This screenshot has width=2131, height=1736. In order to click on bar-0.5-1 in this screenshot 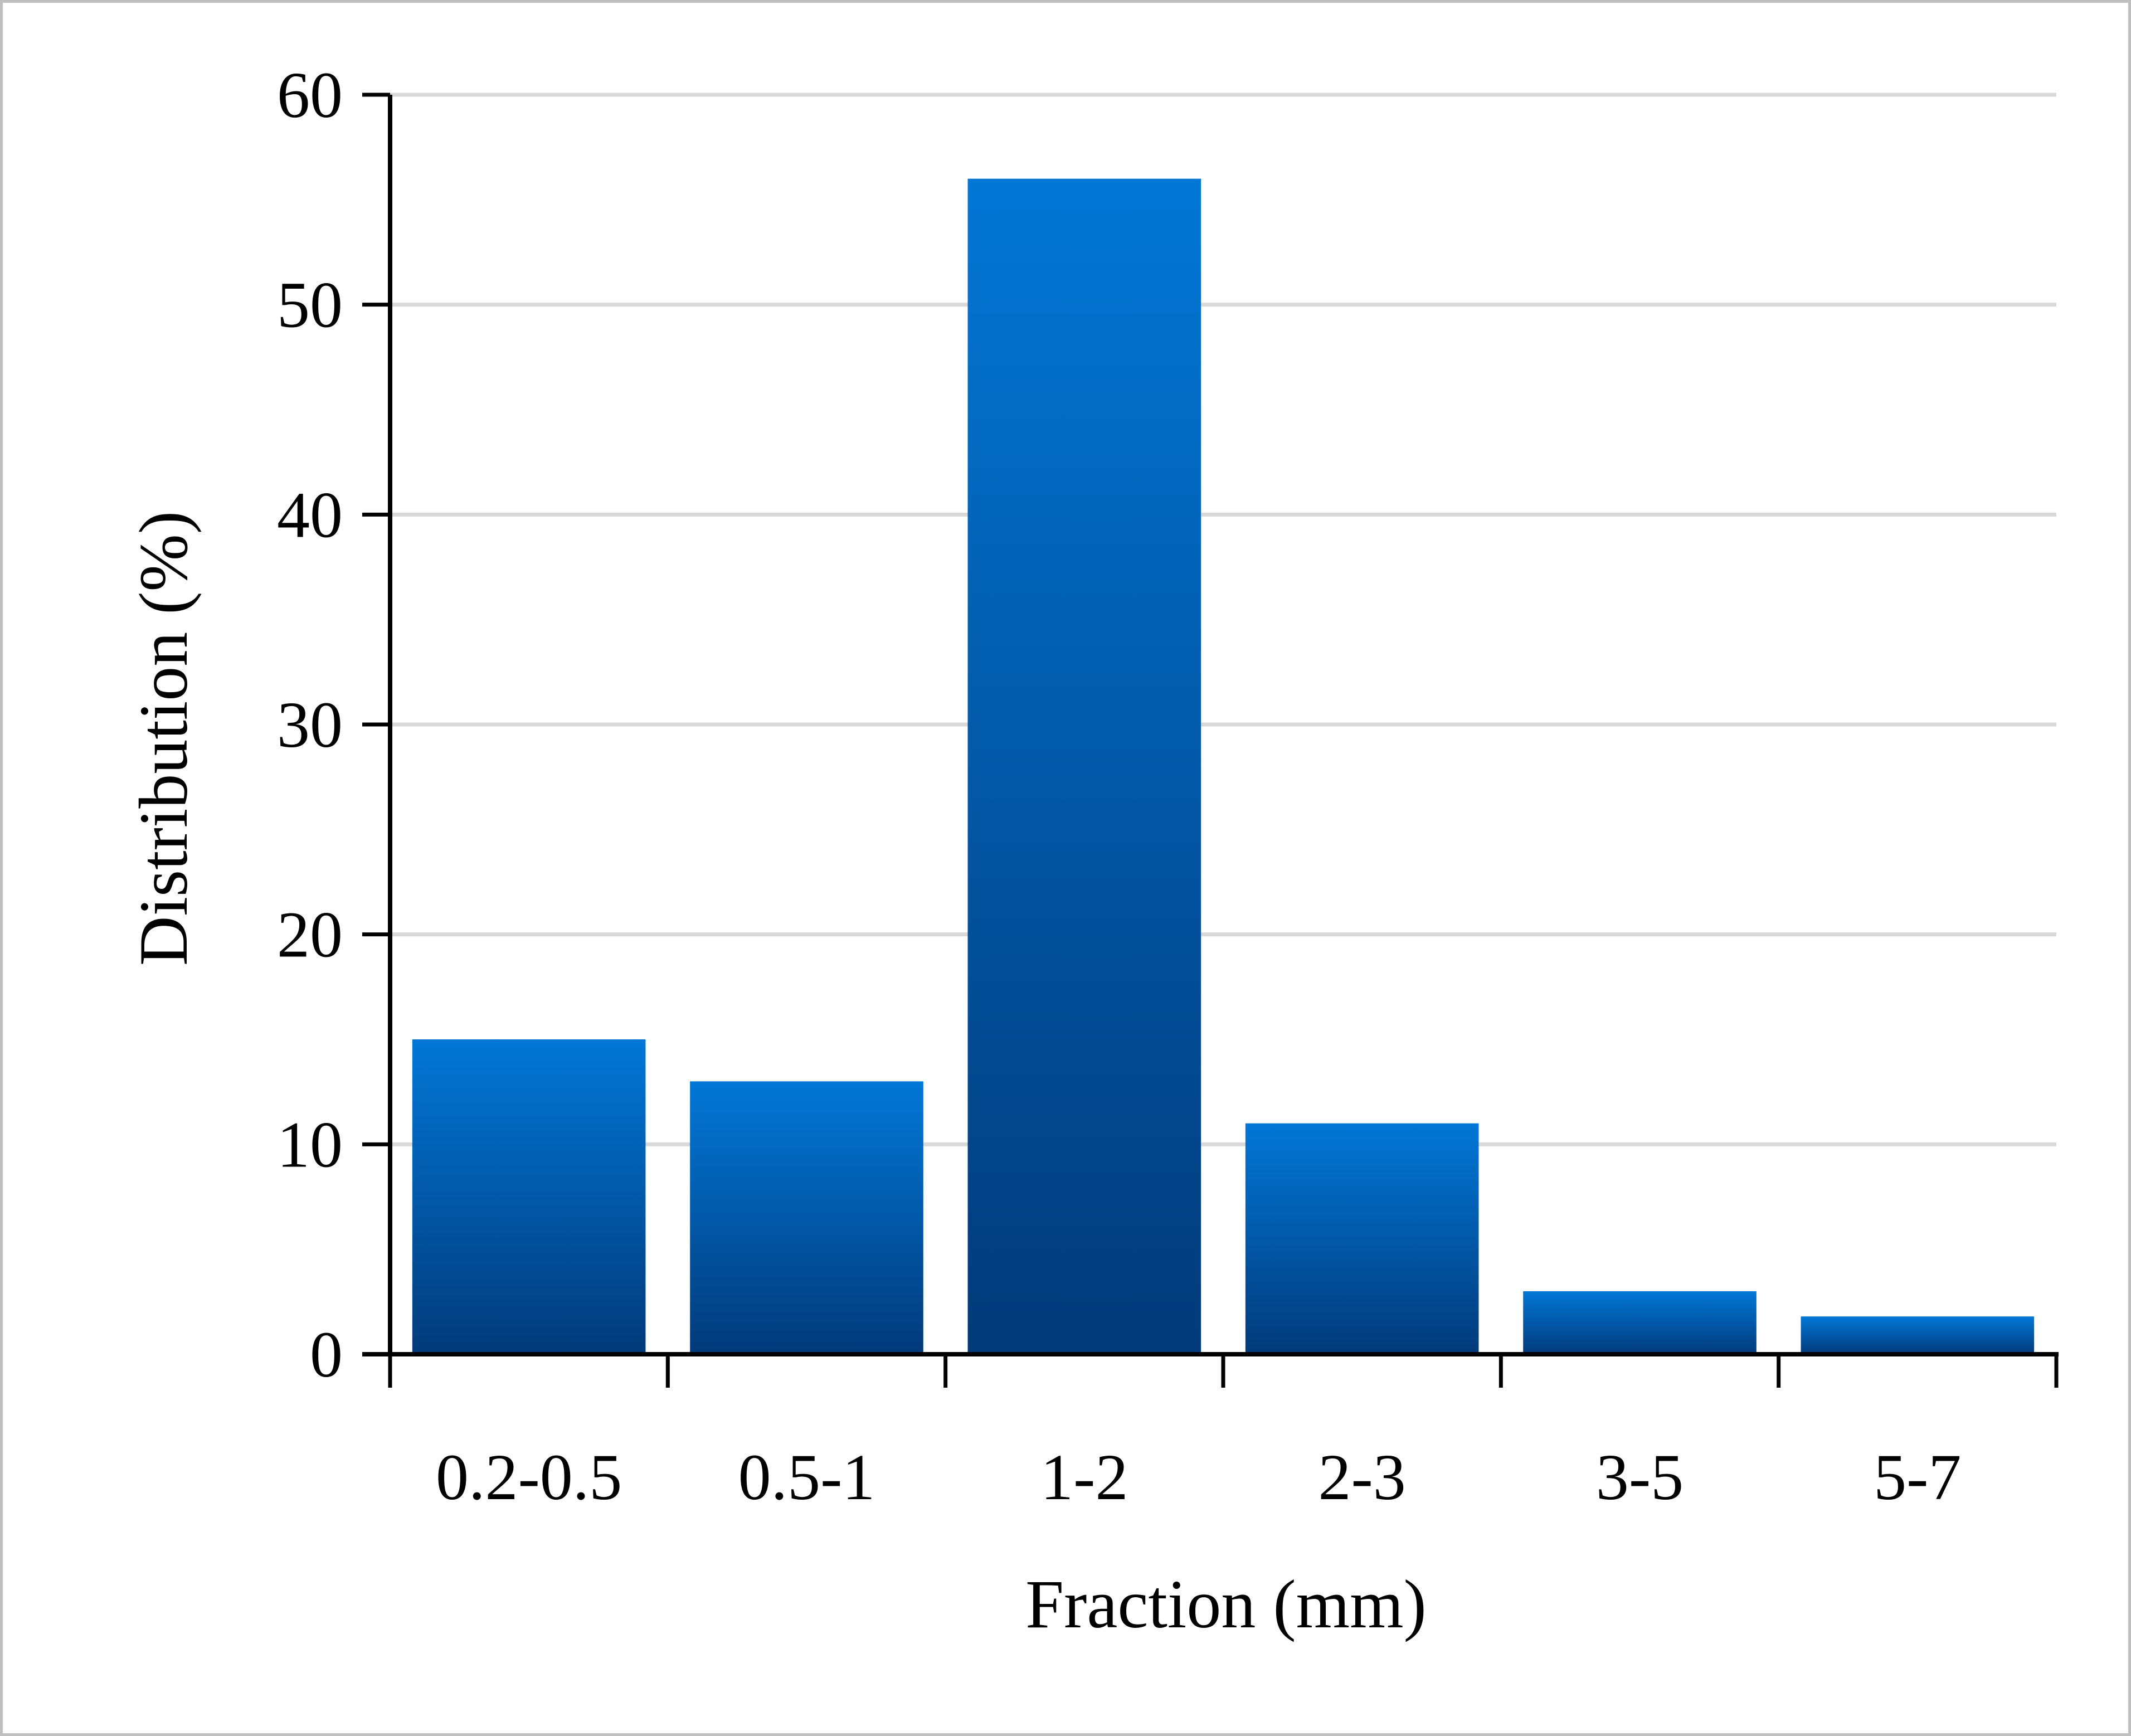, I will do `click(806, 1217)`.